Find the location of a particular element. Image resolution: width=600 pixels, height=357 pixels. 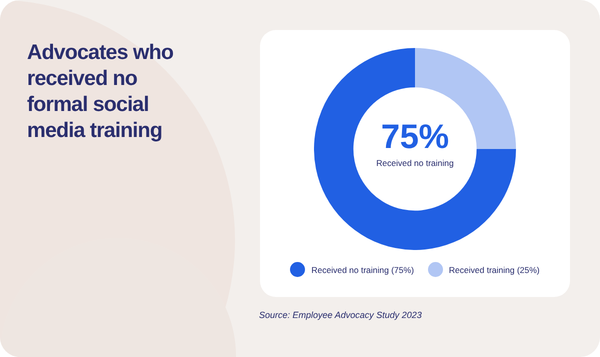

source-note: Source: Employee Advocacy Study 2023 is located at coordinates (340, 315).